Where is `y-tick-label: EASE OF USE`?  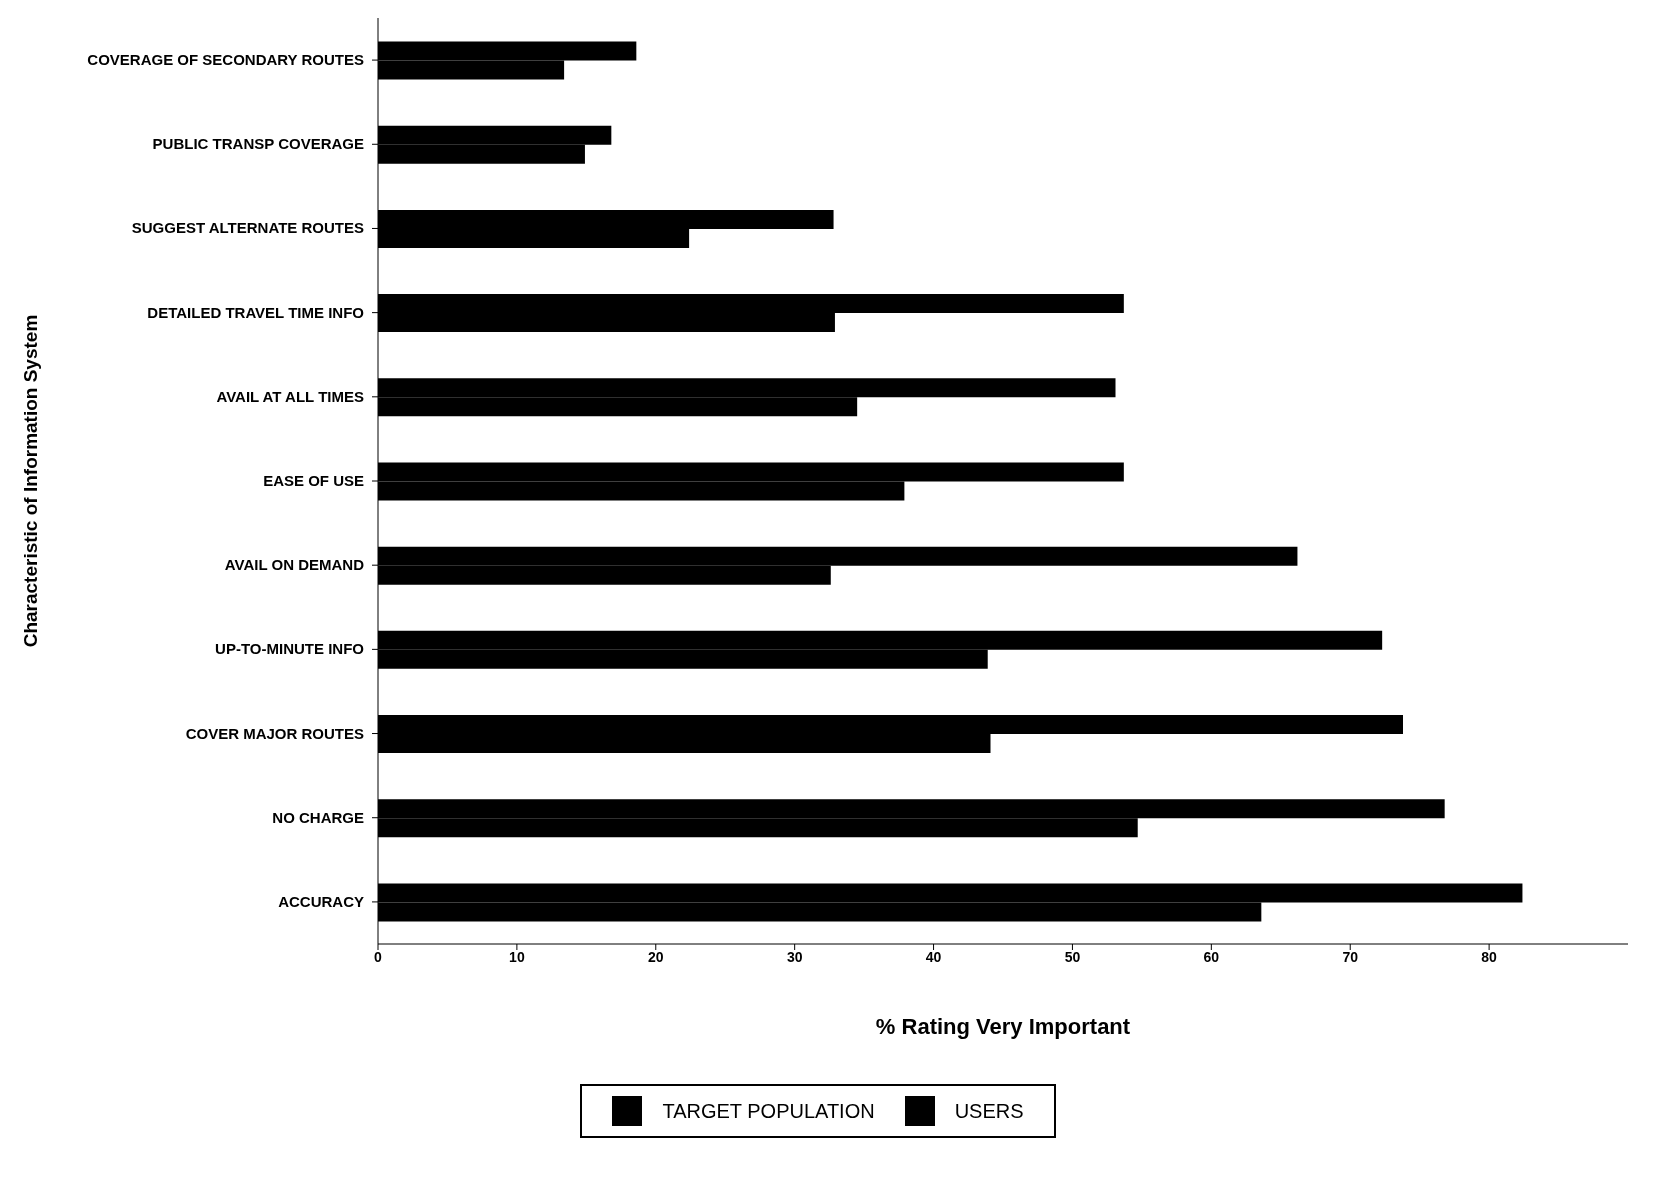 y-tick-label: EASE OF USE is located at coordinates (313, 480).